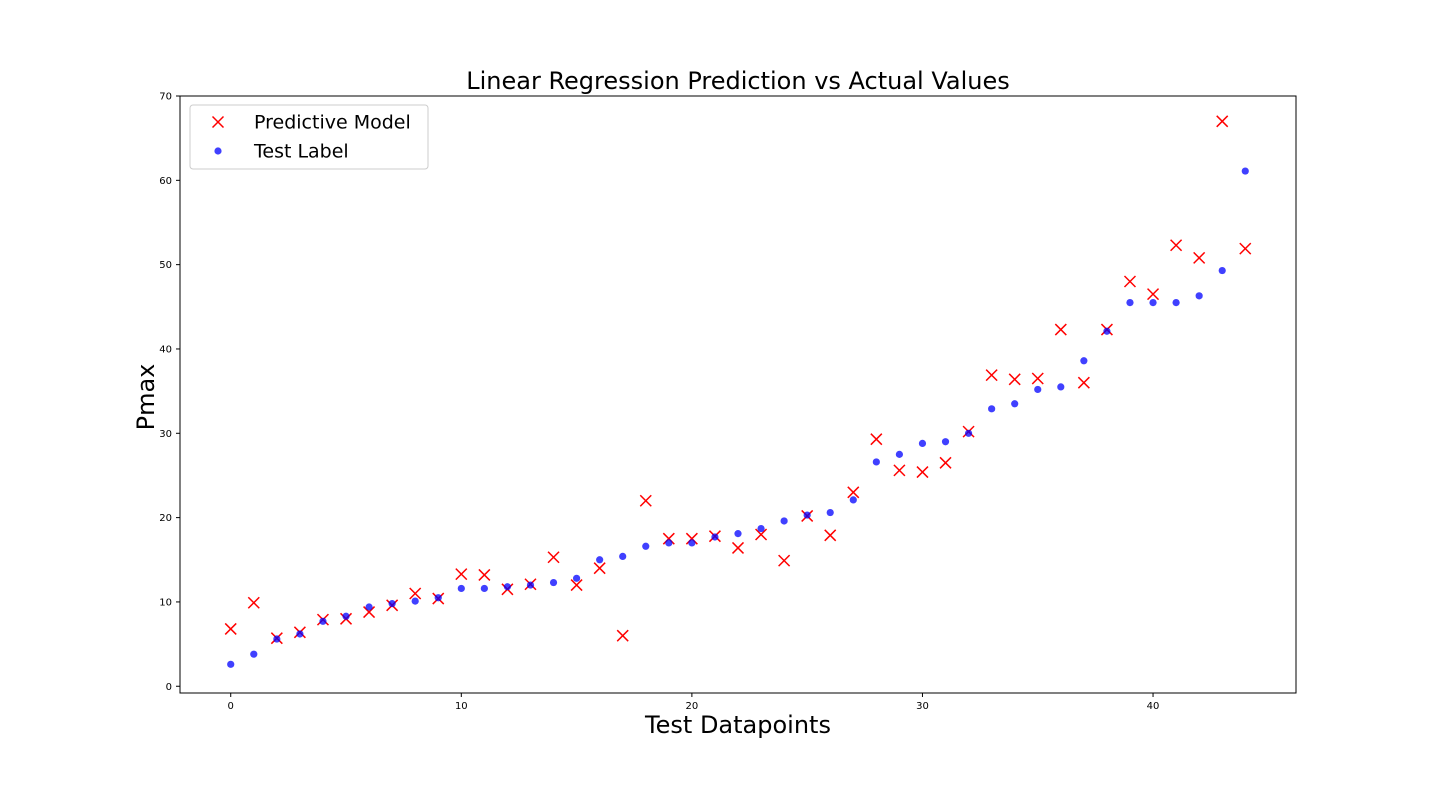  Describe the element at coordinates (165, 265) in the screenshot. I see `y-tick-label: 50` at that location.